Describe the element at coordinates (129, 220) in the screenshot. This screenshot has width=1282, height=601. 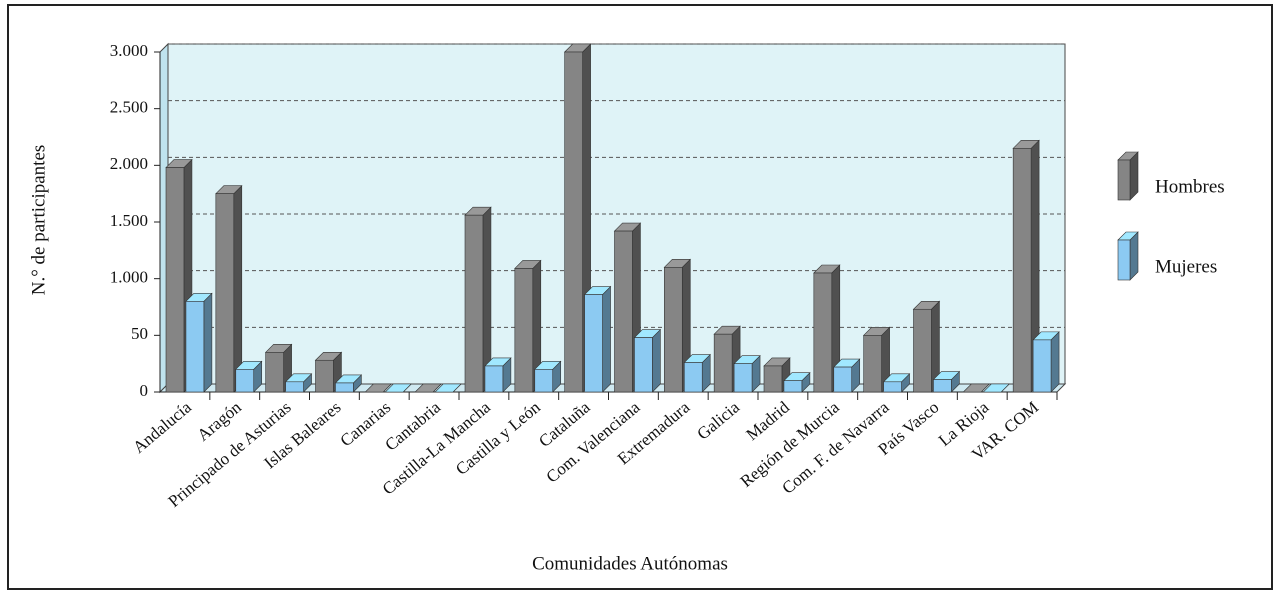
I see `y-tick-label: 1.500` at that location.